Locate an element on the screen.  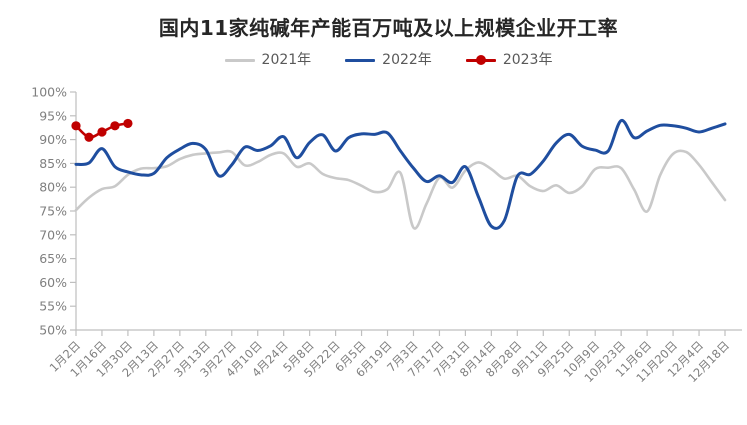
legend-line-swatch-2021 is located at coordinates (239, 60).